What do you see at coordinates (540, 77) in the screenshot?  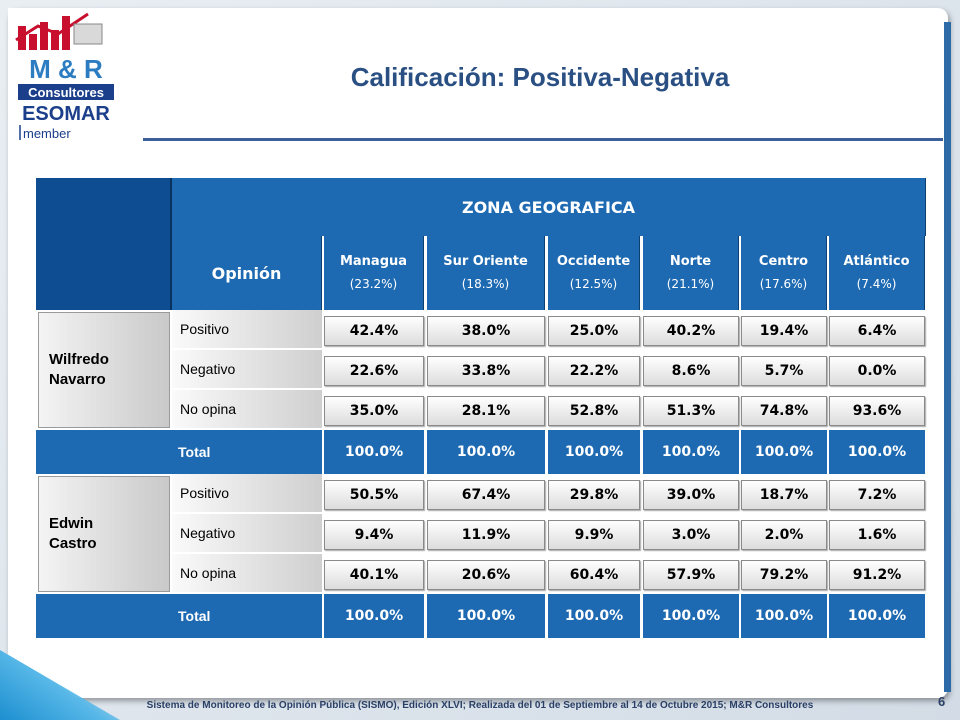 I see `page-title: Calificación: Positiva-Negativa` at bounding box center [540, 77].